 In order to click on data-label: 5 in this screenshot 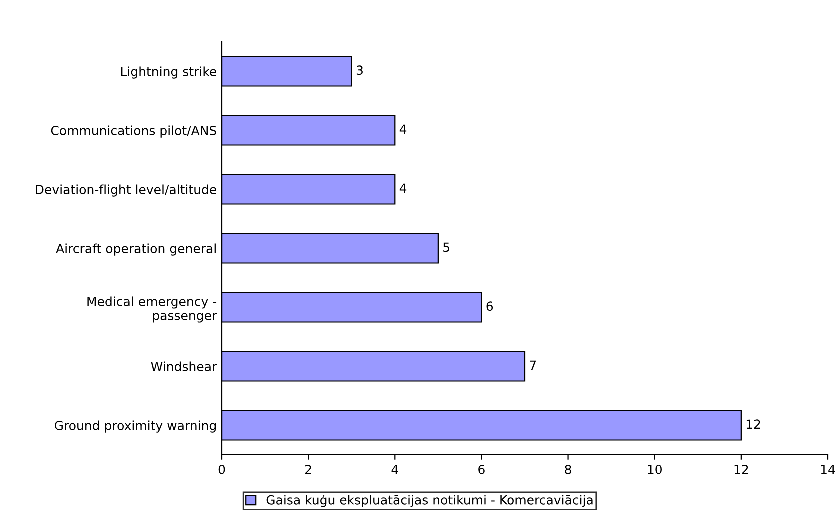, I will do `click(447, 247)`.